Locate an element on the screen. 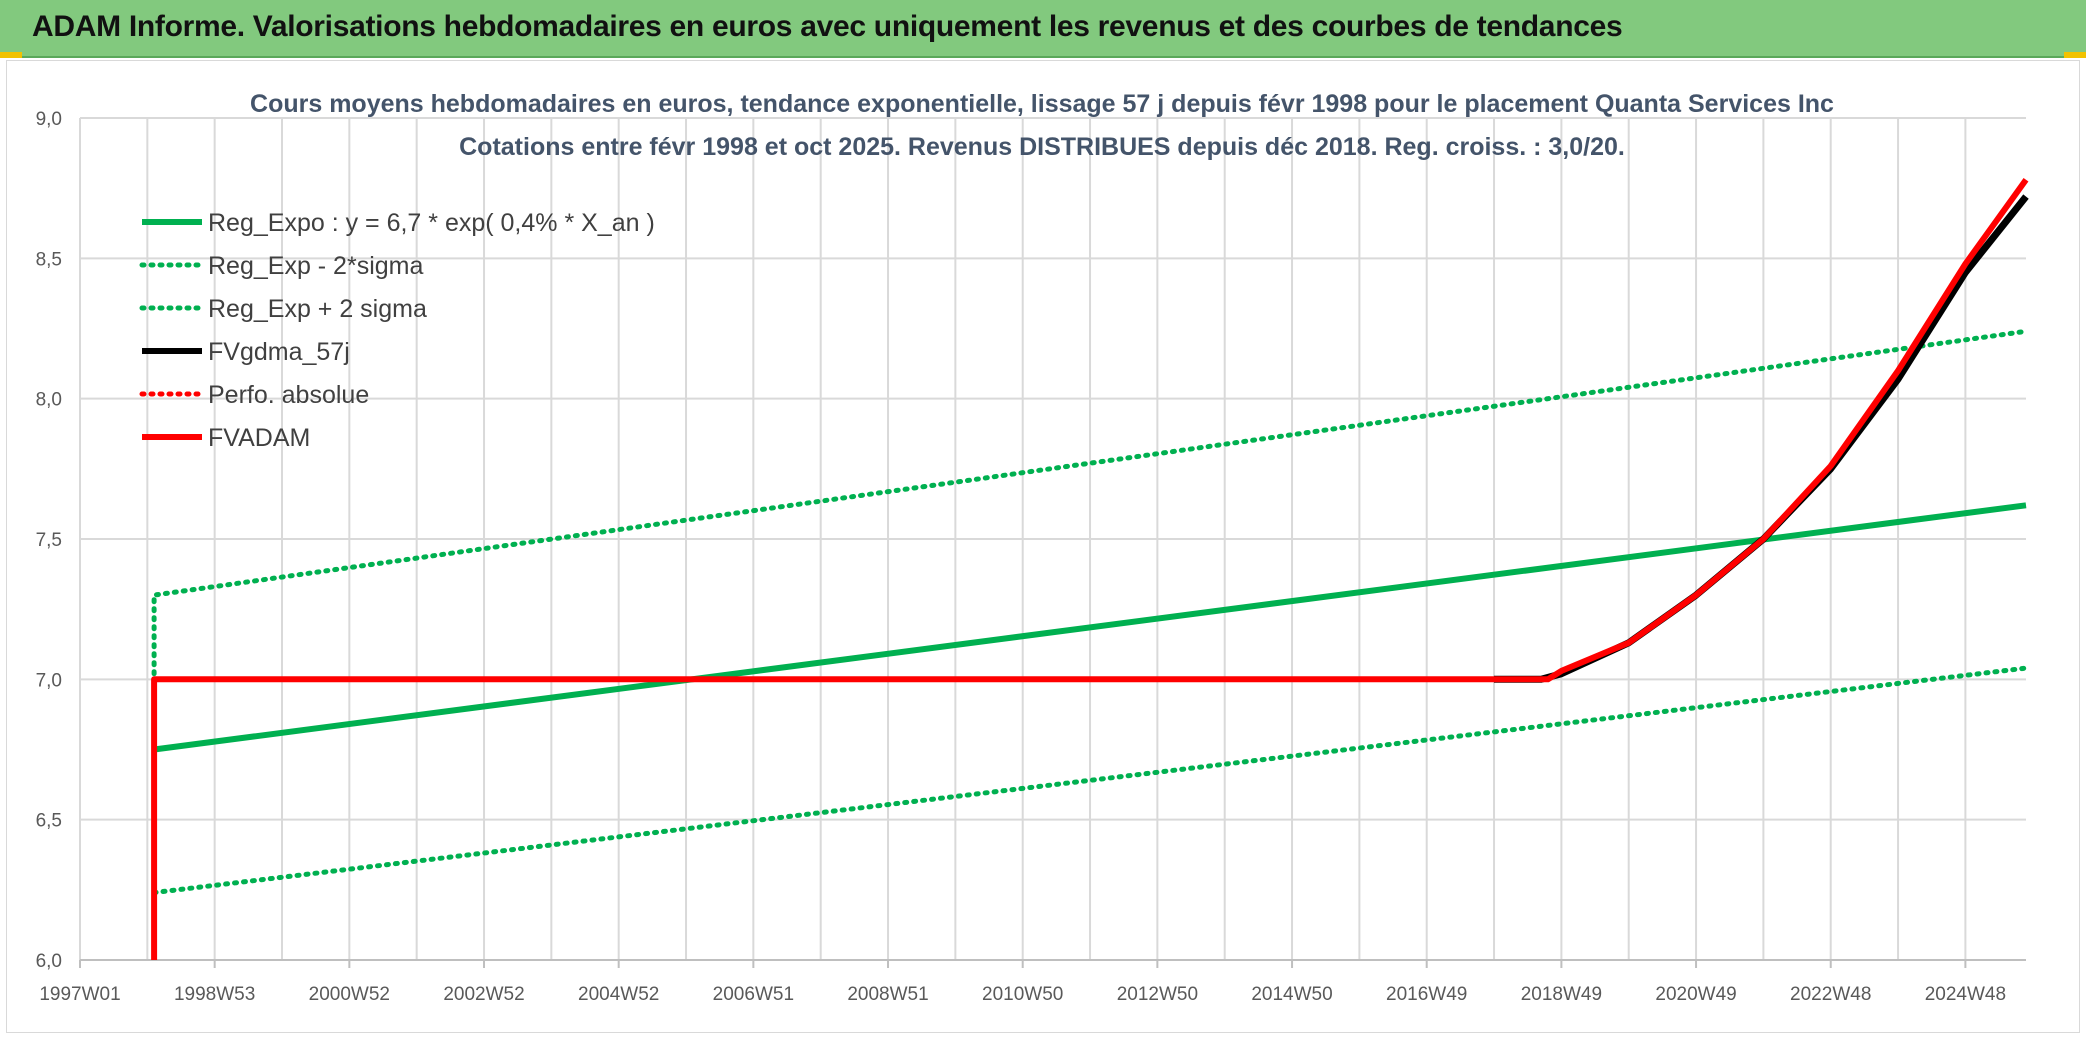 This screenshot has width=2086, height=1037. x-tick-label: 2010W50 is located at coordinates (1022, 994).